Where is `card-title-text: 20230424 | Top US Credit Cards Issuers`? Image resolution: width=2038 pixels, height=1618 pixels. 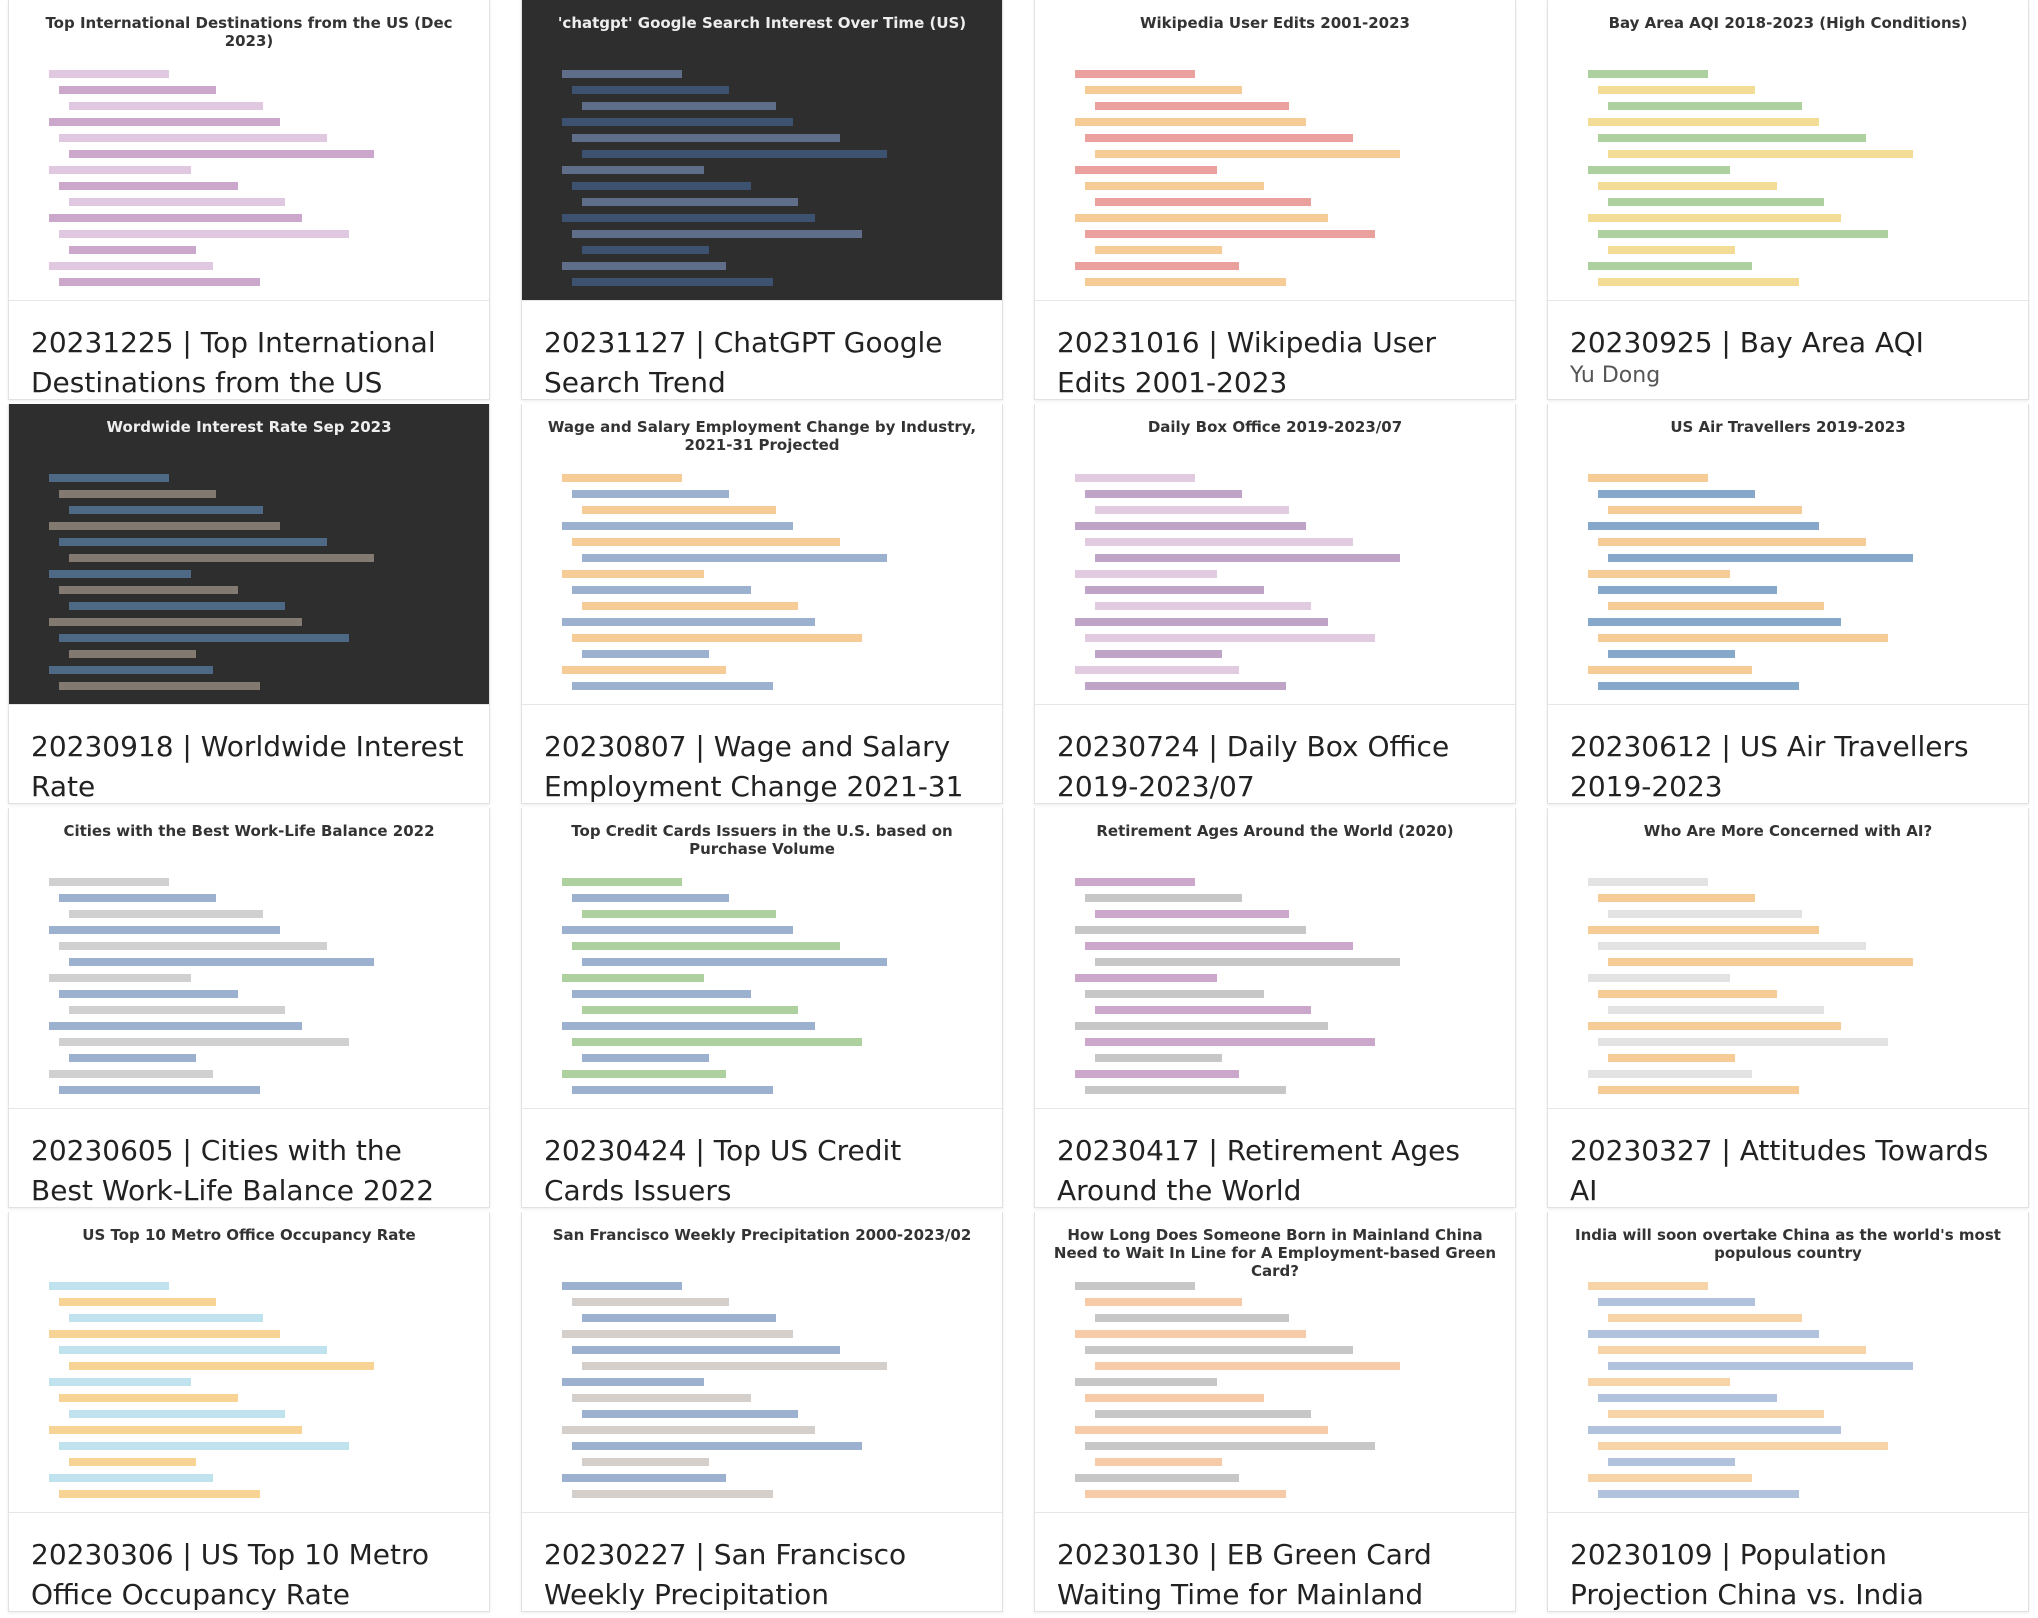 card-title-text: 20230424 | Top US Credit Cards Issuers is located at coordinates (723, 1170).